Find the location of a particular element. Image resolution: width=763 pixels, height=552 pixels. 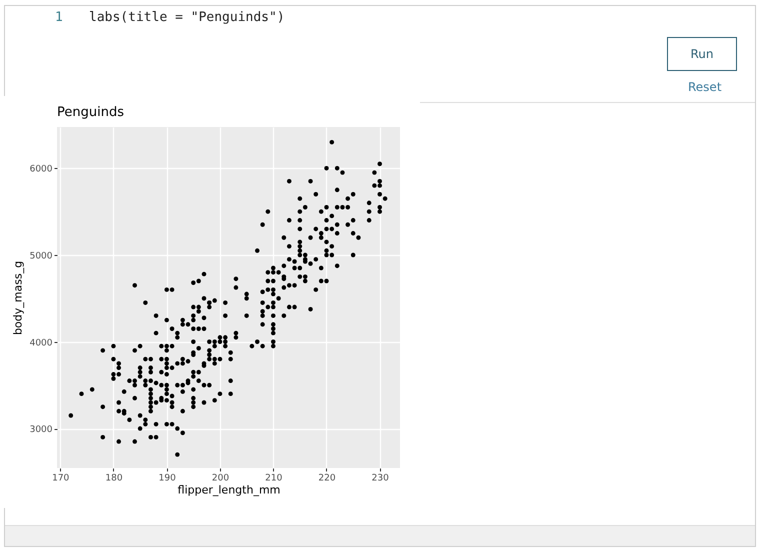

y-axis-title: body_mass_g is located at coordinates (18, 298).